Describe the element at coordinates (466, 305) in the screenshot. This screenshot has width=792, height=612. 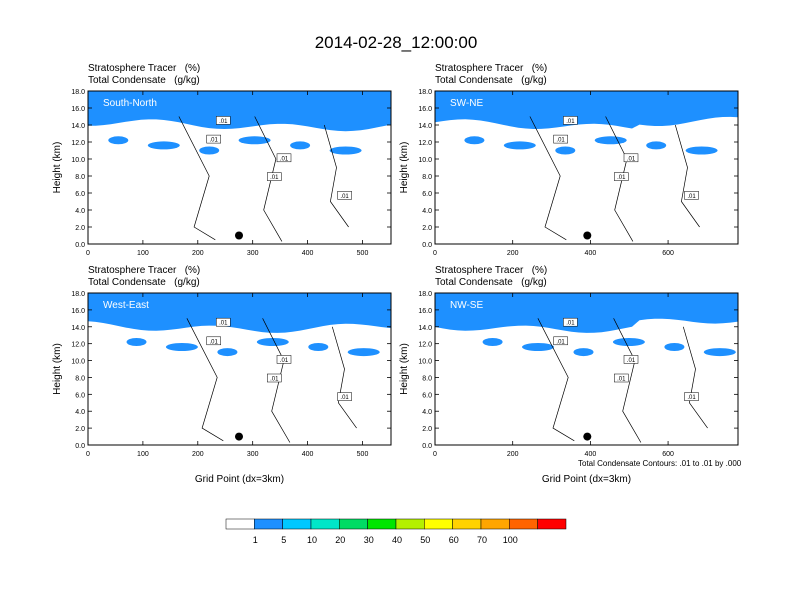
I see `panel-label: NW-SE` at that location.